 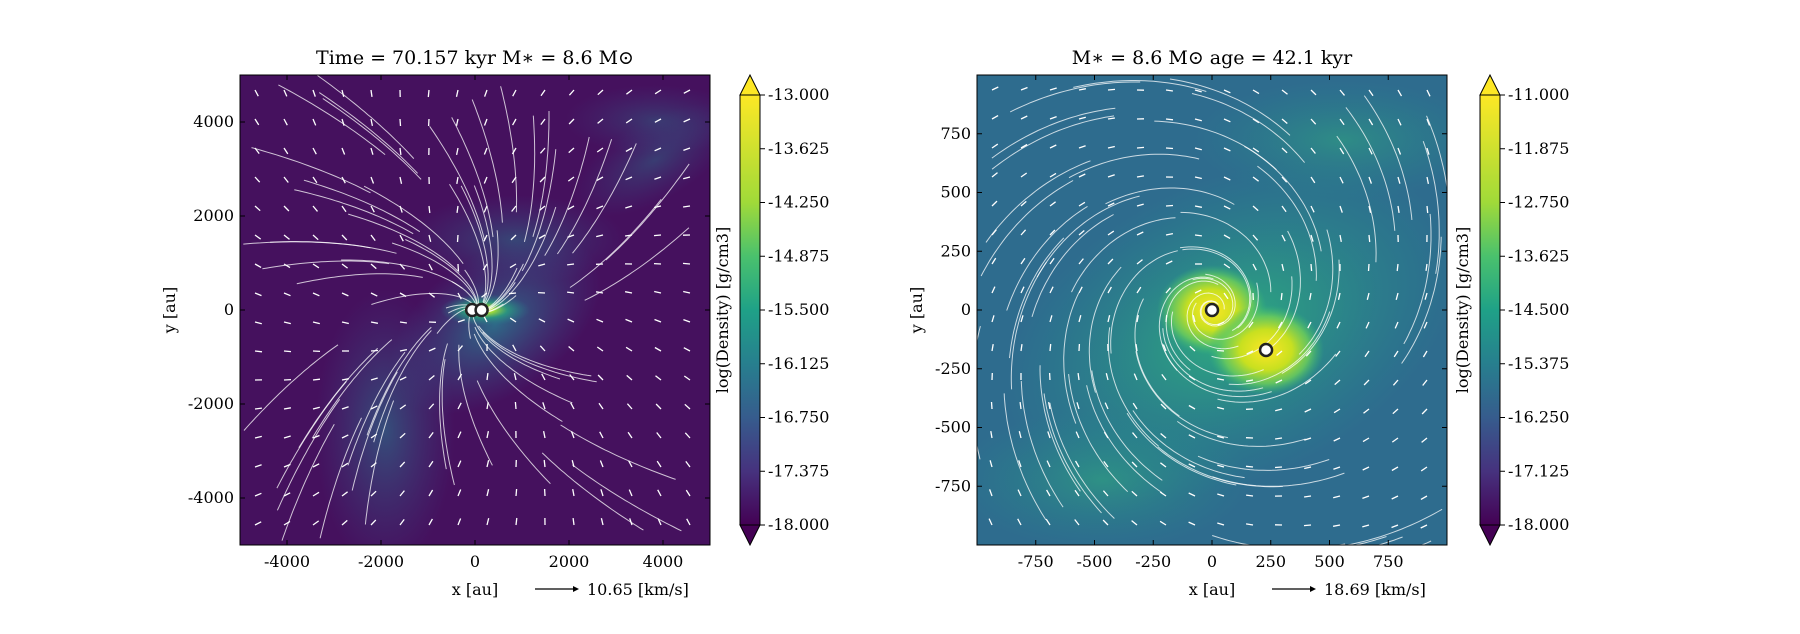 What do you see at coordinates (953, 427) in the screenshot?
I see `y-tick-label: -500` at bounding box center [953, 427].